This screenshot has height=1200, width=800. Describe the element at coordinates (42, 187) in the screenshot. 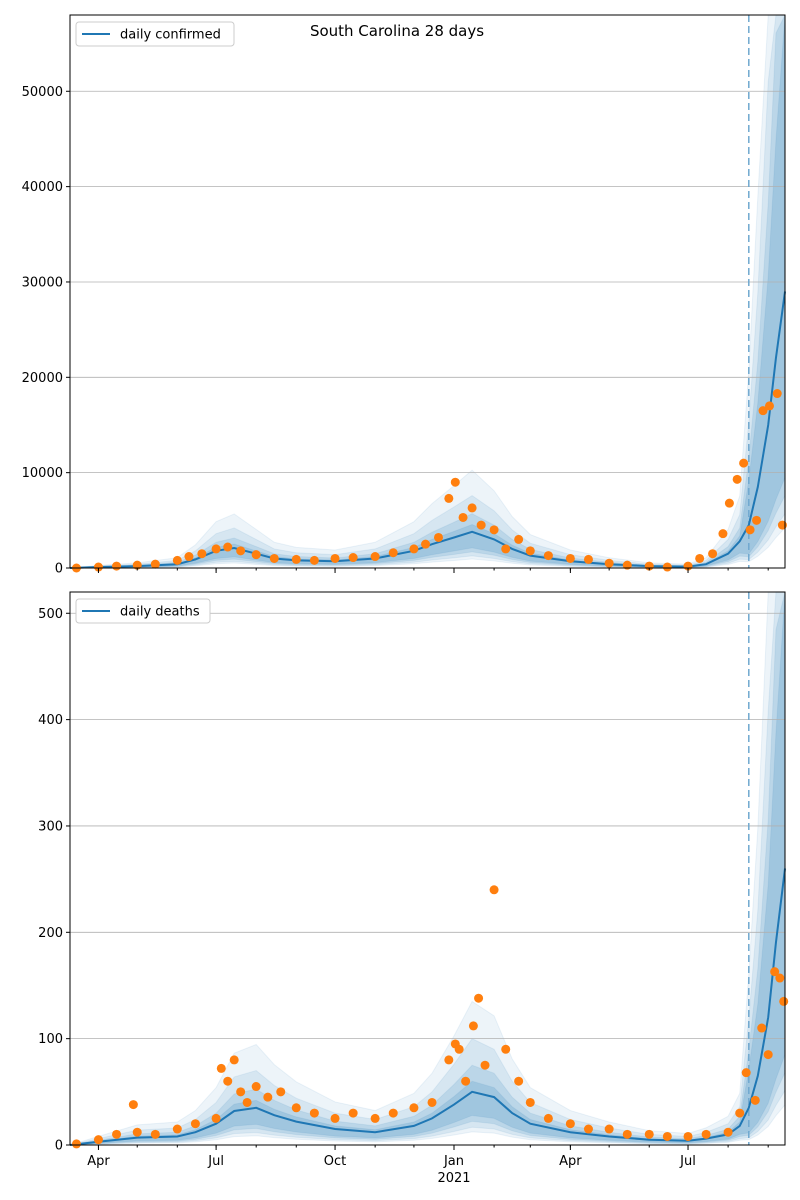

I see `y-tick-label: 40000` at that location.